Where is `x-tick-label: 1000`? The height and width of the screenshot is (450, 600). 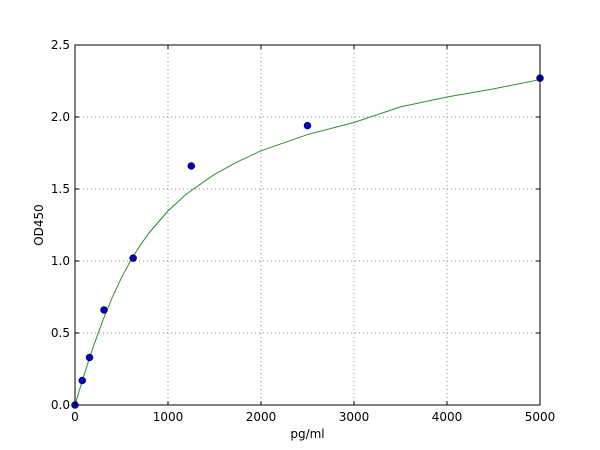
x-tick-label: 1000 is located at coordinates (168, 417).